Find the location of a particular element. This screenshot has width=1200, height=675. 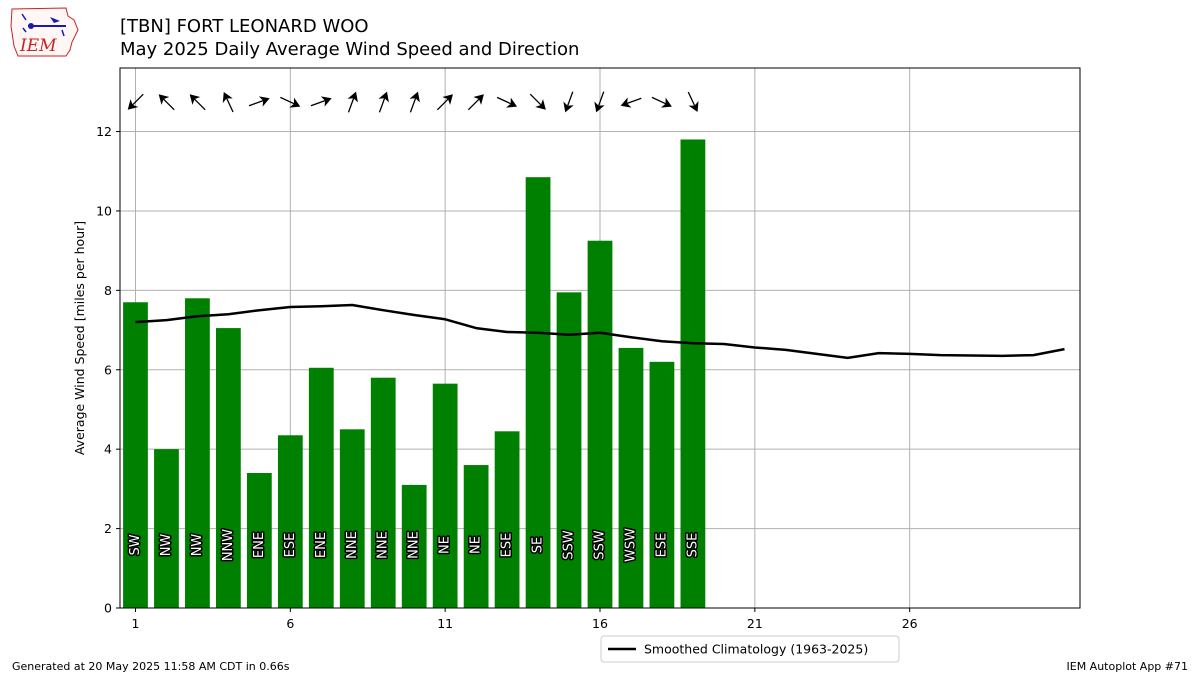

x-tick-label: 1 is located at coordinates (136, 623).